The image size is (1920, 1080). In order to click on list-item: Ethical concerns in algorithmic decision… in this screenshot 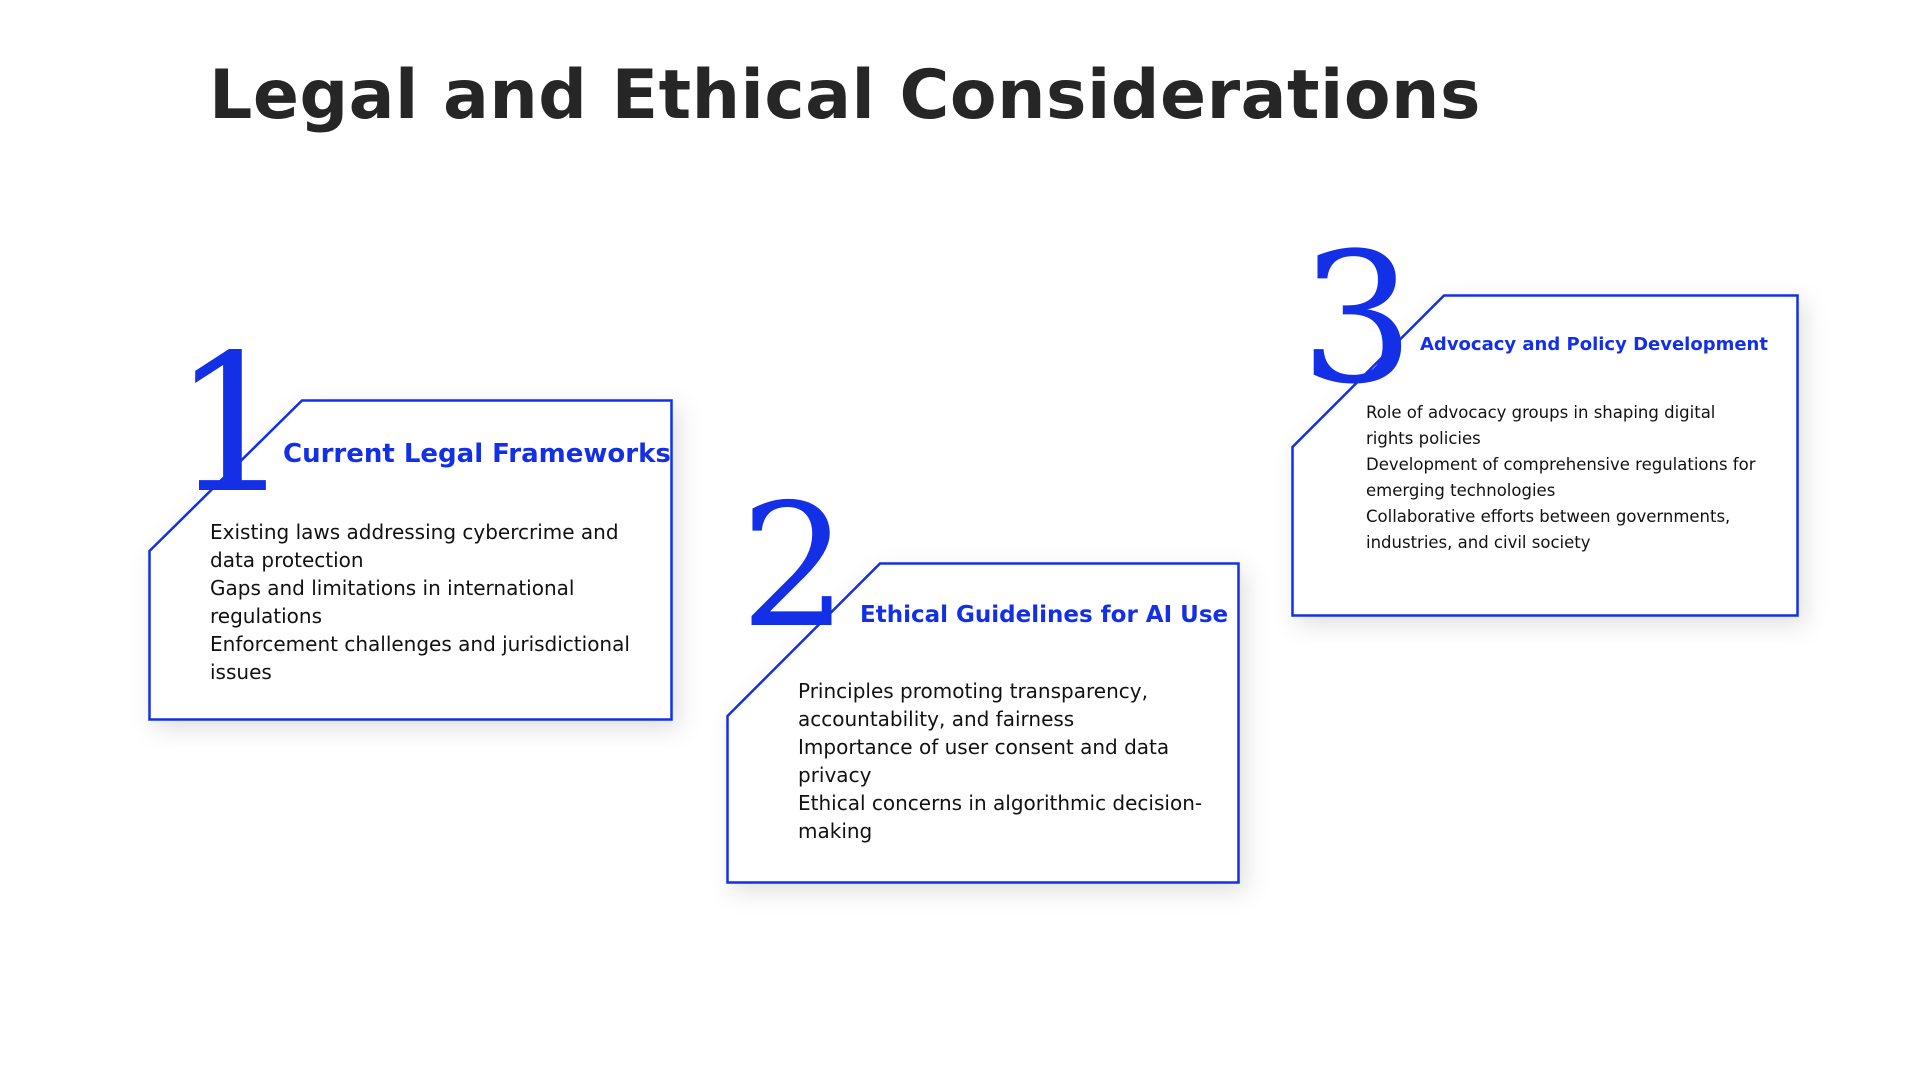, I will do `click(1000, 817)`.